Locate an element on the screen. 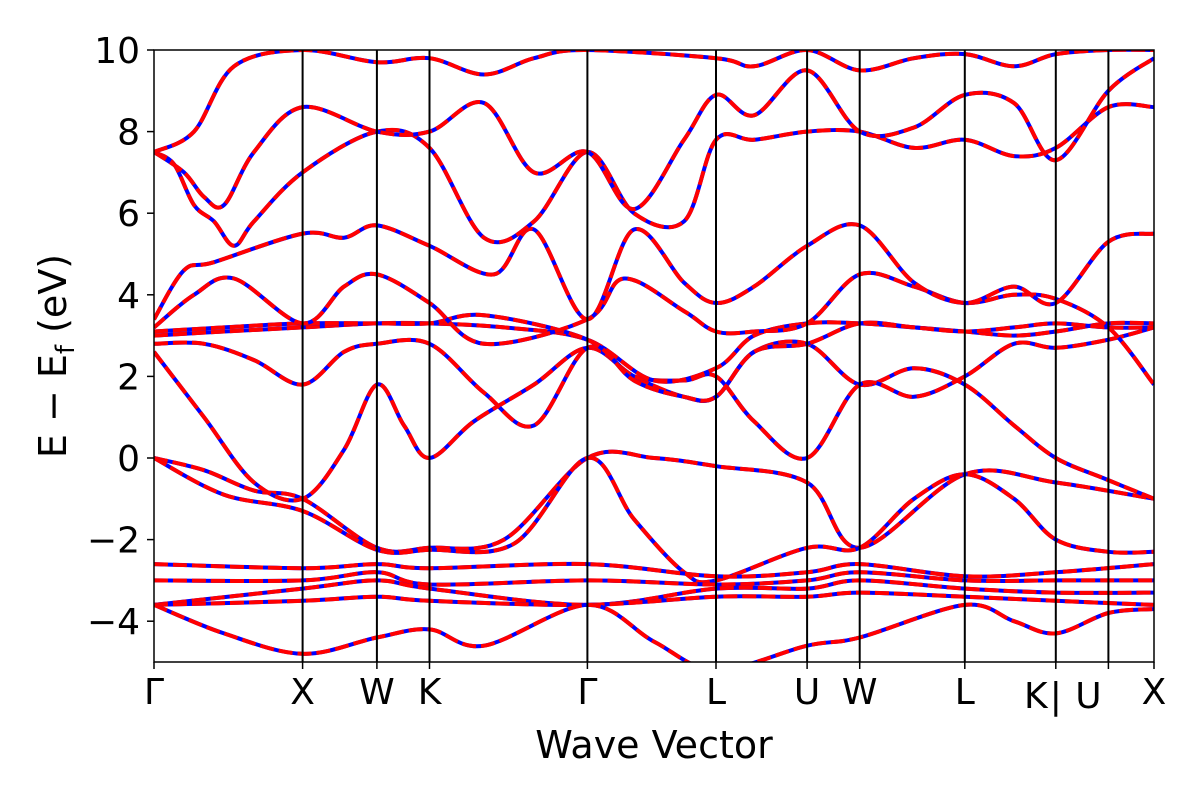 The height and width of the screenshot is (800, 1200). band-14-dashed is located at coordinates (654, 592).